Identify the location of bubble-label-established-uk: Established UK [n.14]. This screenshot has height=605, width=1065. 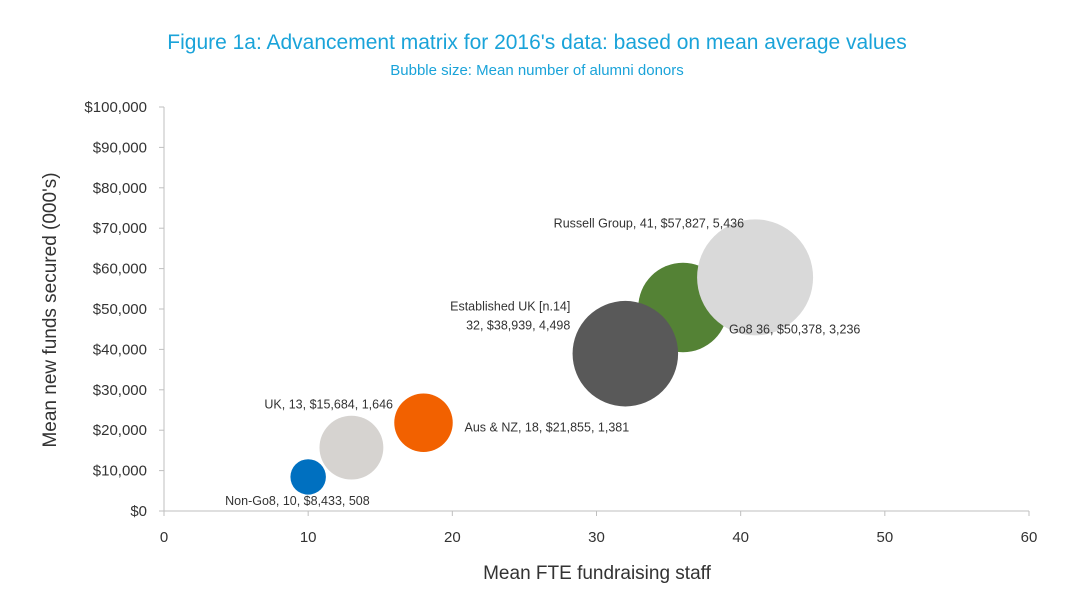
(510, 307).